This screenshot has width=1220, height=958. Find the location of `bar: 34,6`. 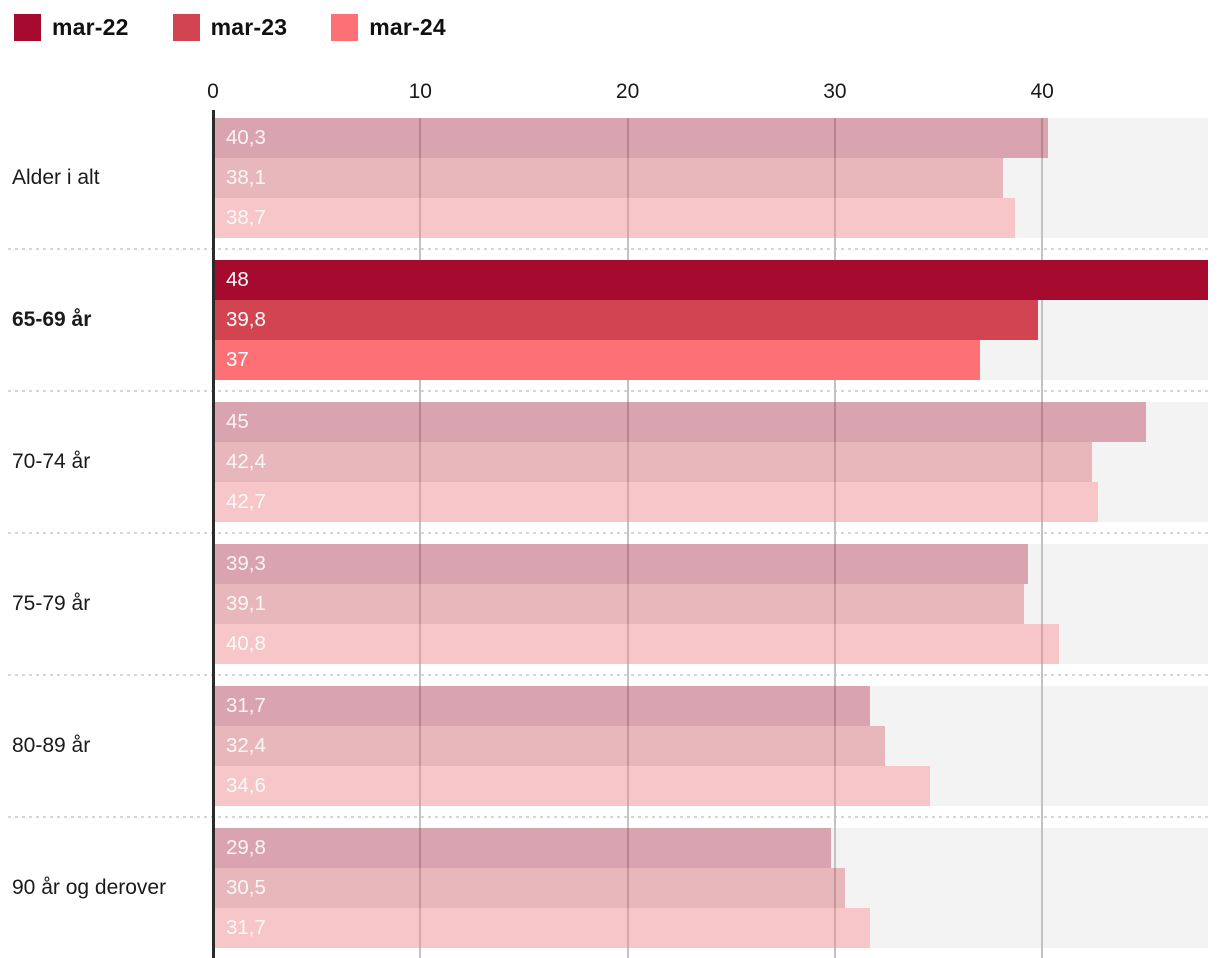

bar: 34,6 is located at coordinates (572, 786).